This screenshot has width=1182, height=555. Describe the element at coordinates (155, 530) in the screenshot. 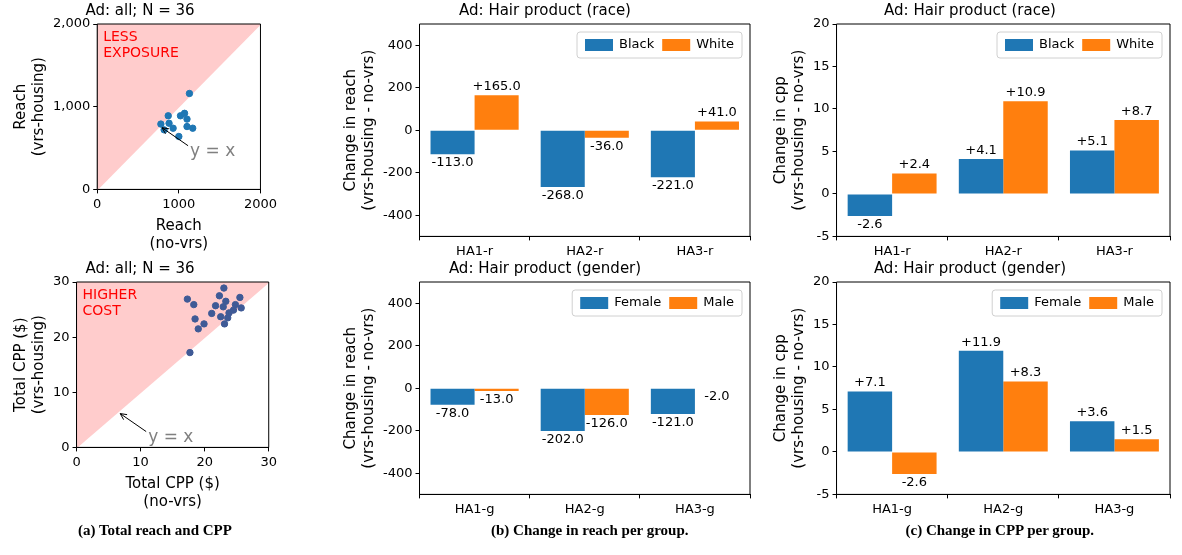

I see `text: (a) Total reach and CPP` at that location.